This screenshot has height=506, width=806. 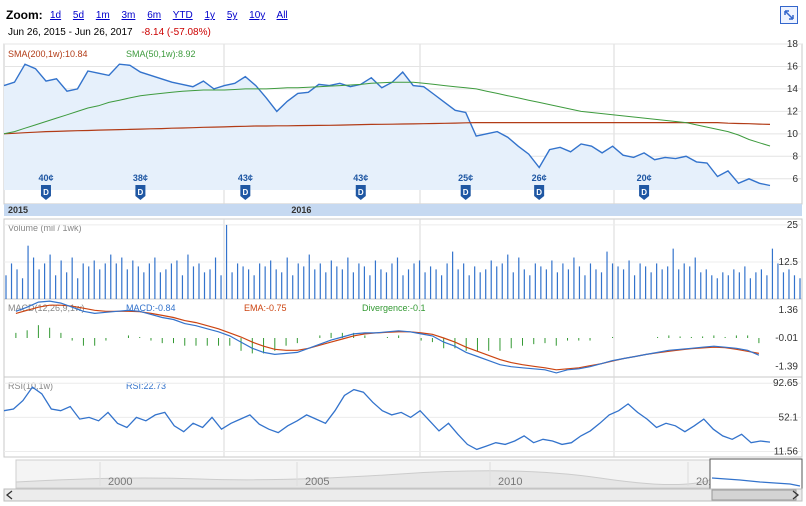 I want to click on zoom-1m-link: 1m, so click(x=102, y=15).